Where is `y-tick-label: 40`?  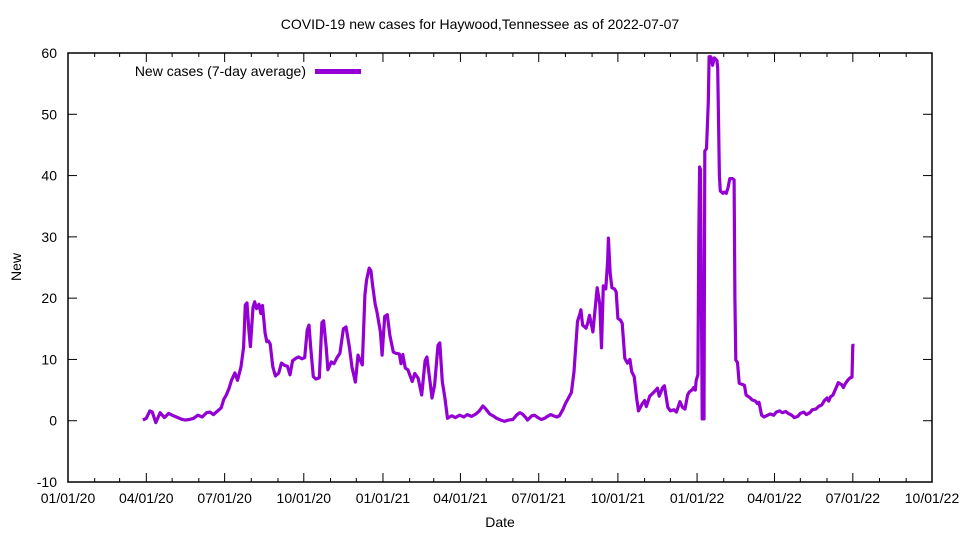 y-tick-label: 40 is located at coordinates (49, 176).